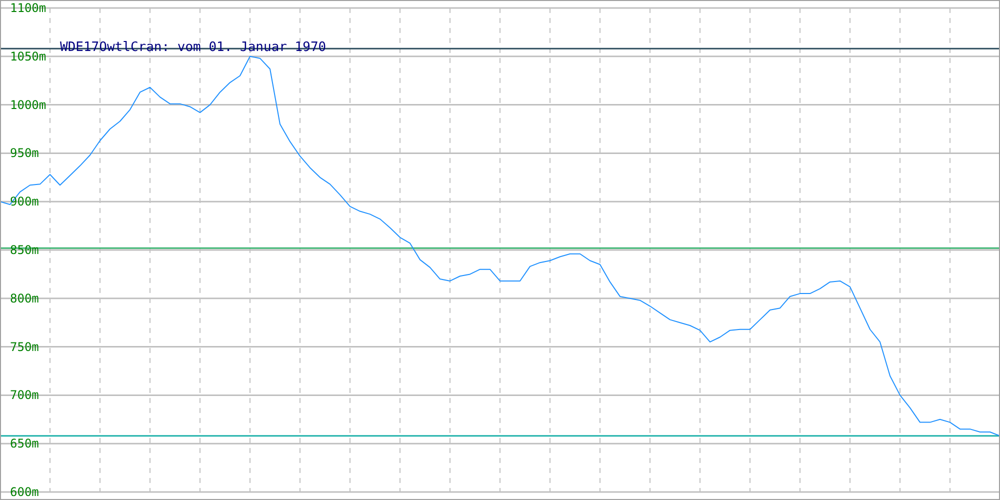 The image size is (1000, 500). I want to click on y-tick-label: 750m, so click(24, 347).